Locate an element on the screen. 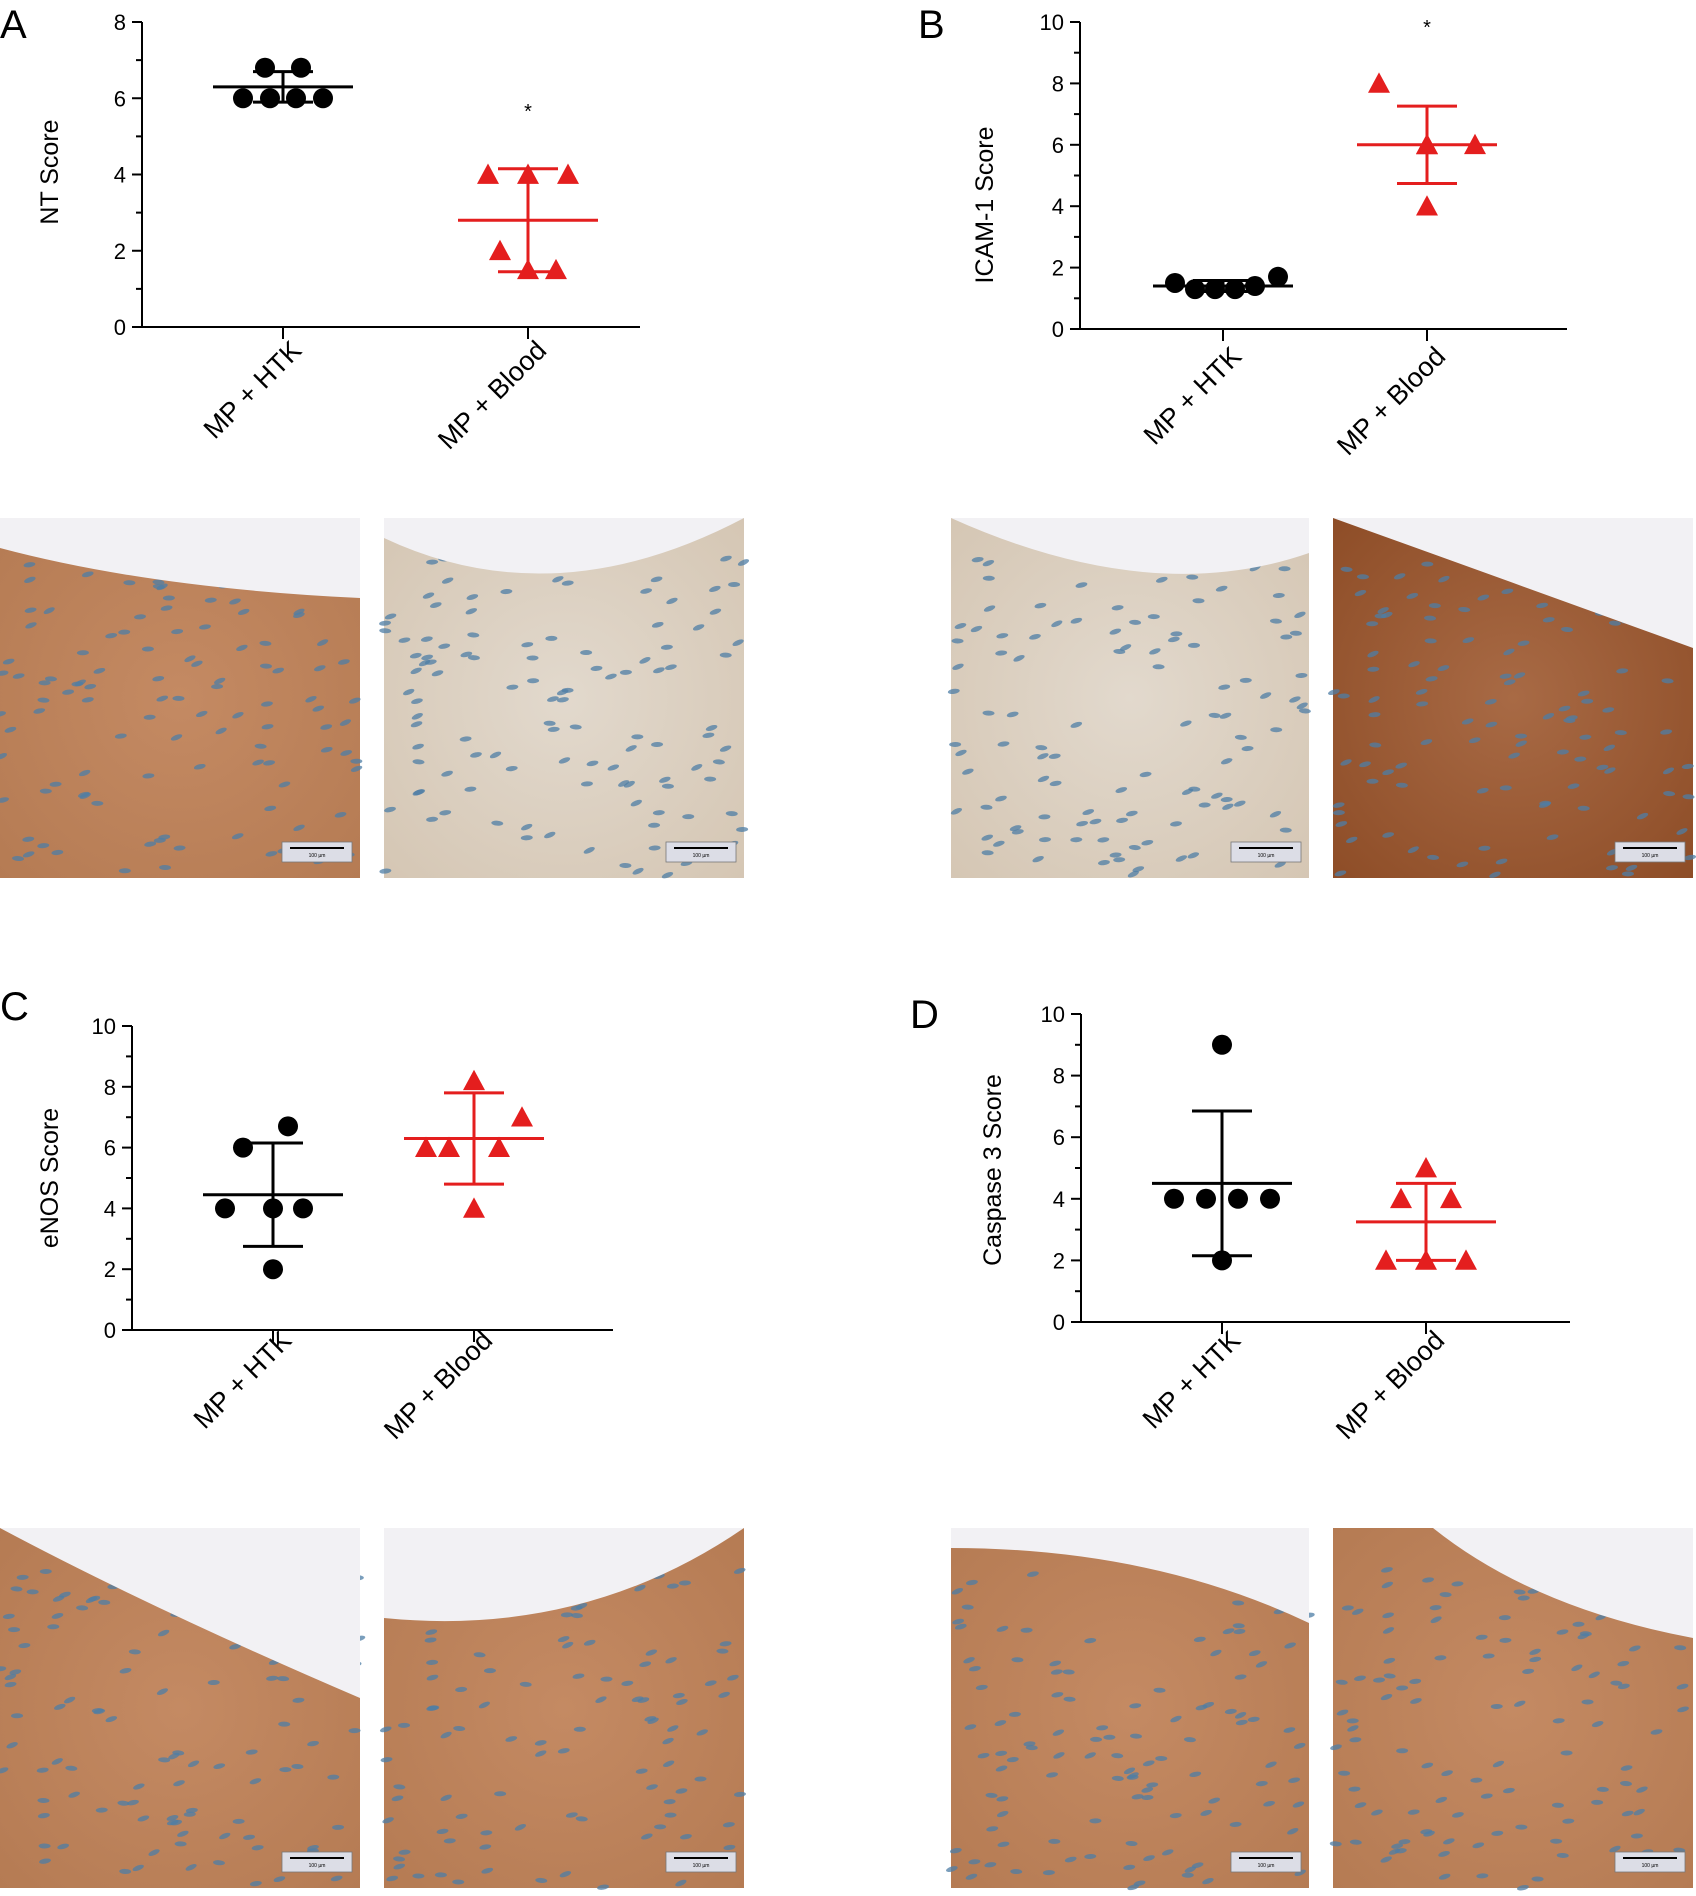 The width and height of the screenshot is (1696, 1896). y-tick-label: 4 is located at coordinates (110, 1208).